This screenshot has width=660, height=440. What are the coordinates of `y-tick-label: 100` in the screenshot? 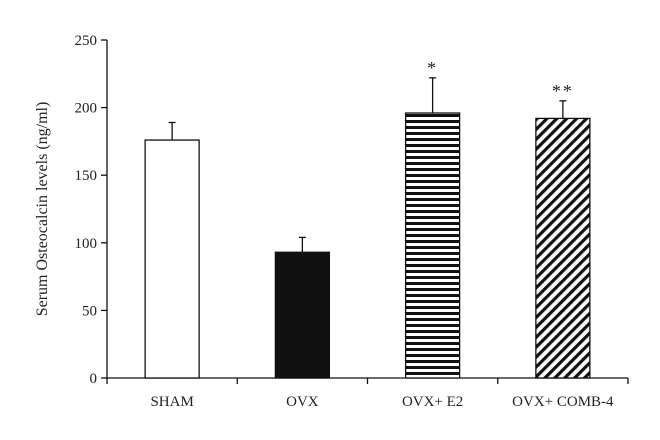 It's located at (86, 244).